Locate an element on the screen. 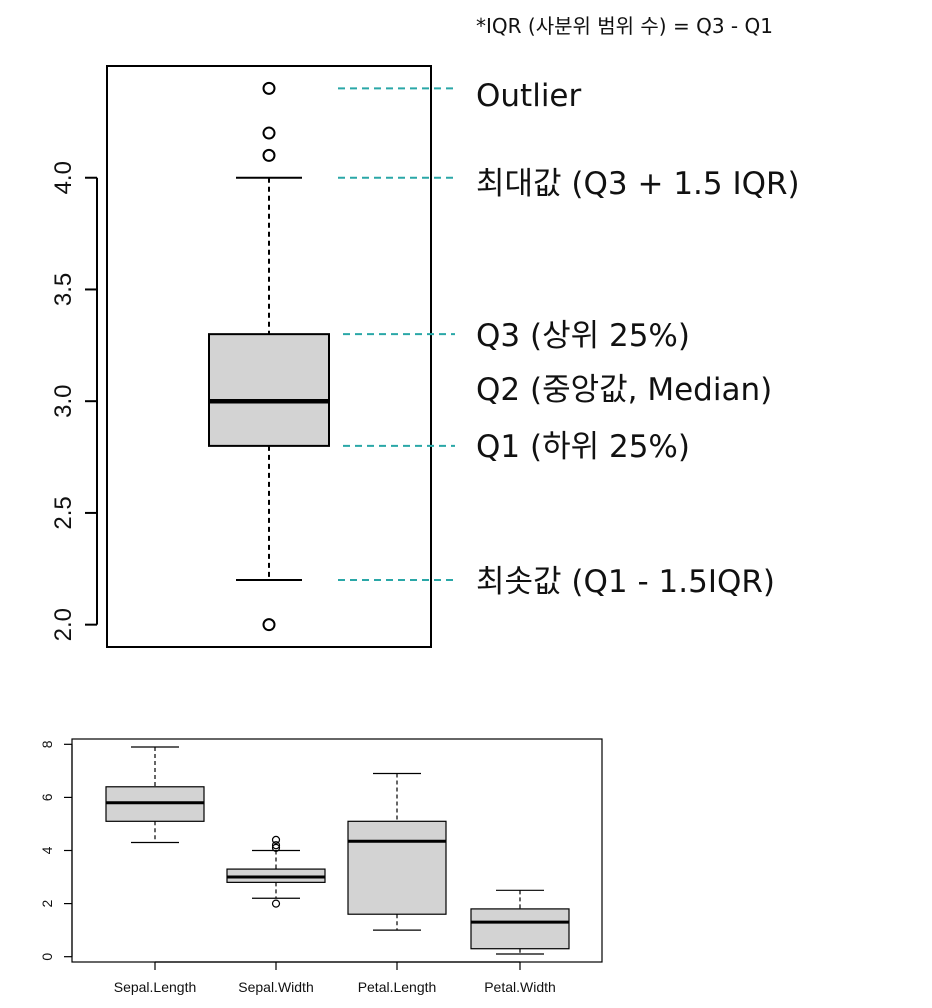 The height and width of the screenshot is (1008, 932). annotation-q2: Q2 (중앙값, Median) is located at coordinates (624, 390).